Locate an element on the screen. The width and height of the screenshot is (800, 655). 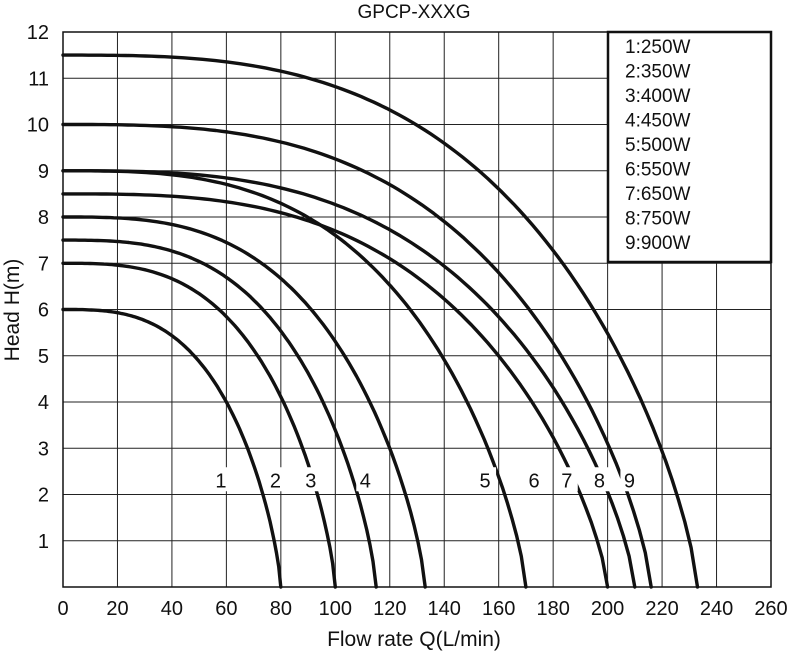
curve-label-5: 5 is located at coordinates (485, 481).